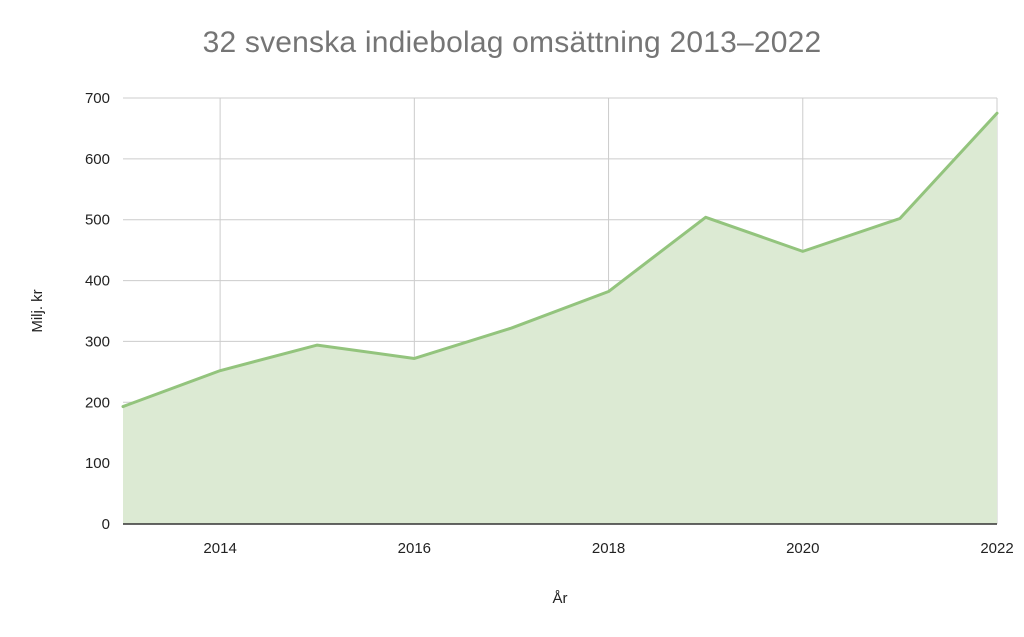 Image resolution: width=1024 pixels, height=637 pixels. Describe the element at coordinates (97, 220) in the screenshot. I see `y-tick-label: 500` at that location.